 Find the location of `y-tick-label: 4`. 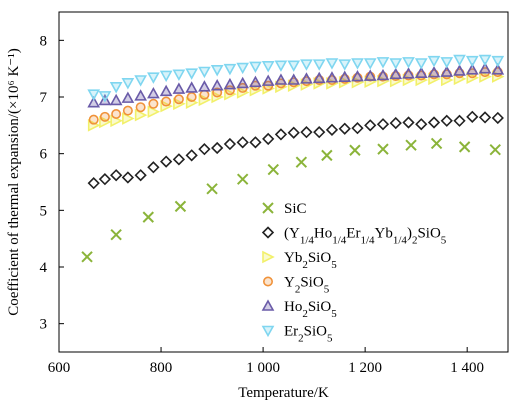

y-tick-label: 4 is located at coordinates (44, 268).